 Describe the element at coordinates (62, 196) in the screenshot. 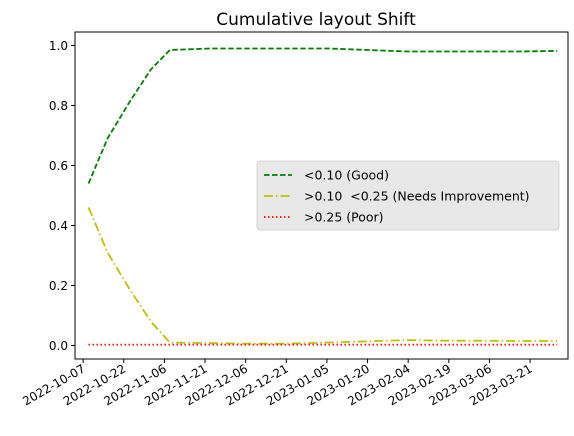

I see `y-axis: 0.0 0.2 0.4 0.6 0.8 1.0` at that location.